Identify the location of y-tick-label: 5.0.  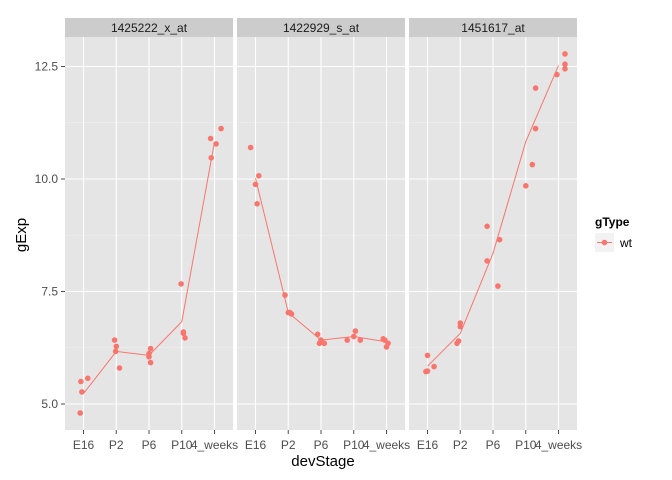
(49, 404).